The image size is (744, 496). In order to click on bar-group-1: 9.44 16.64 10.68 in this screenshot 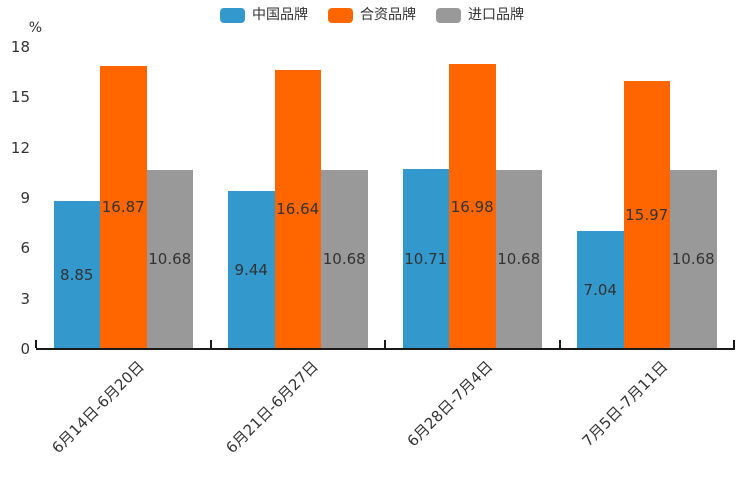, I will do `click(298, 198)`.